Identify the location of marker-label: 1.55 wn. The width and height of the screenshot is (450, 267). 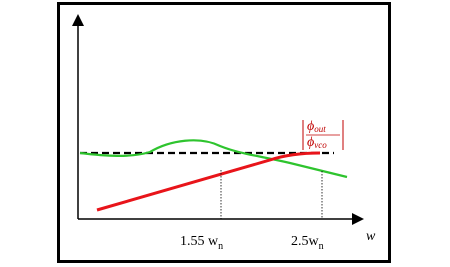
(201, 243).